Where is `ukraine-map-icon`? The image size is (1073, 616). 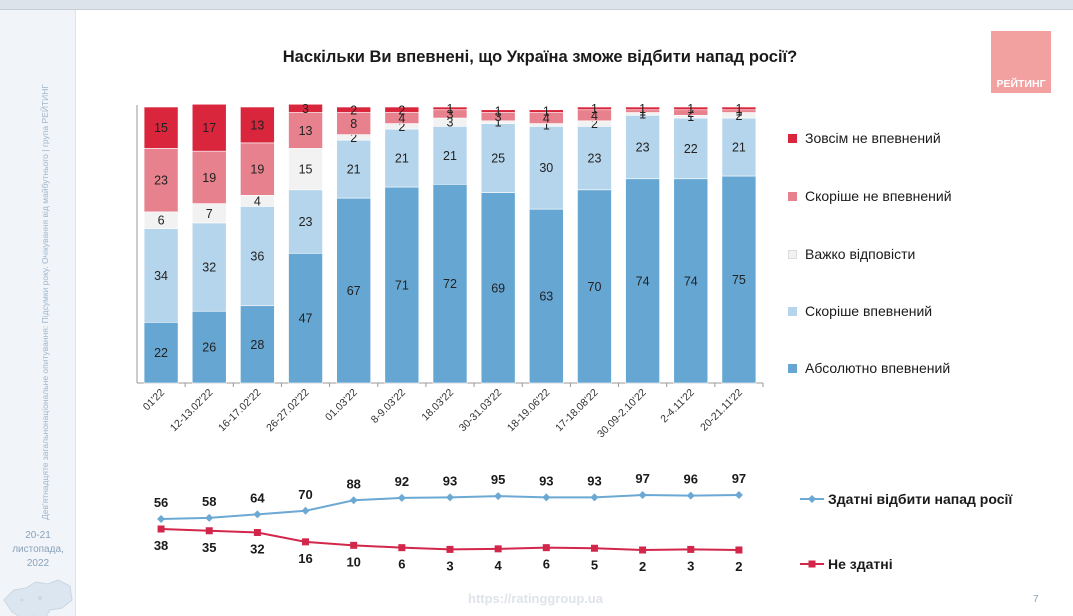 ukraine-map-icon is located at coordinates (38, 597).